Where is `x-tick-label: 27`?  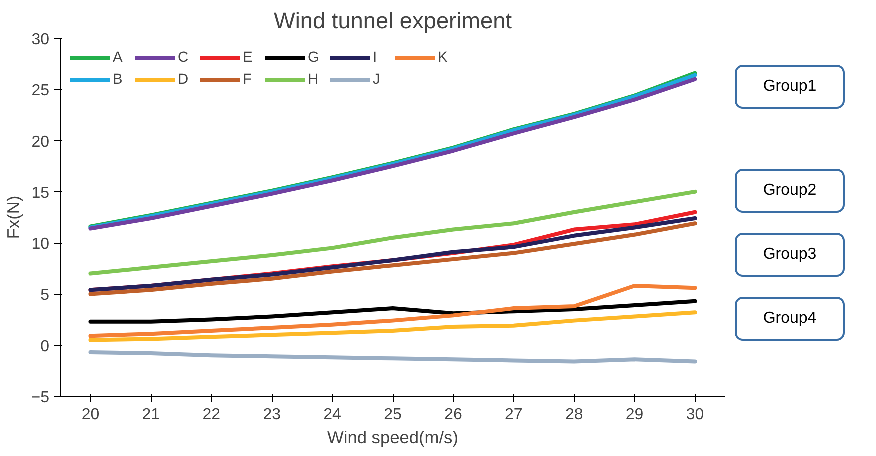
x-tick-label: 27 is located at coordinates (514, 415).